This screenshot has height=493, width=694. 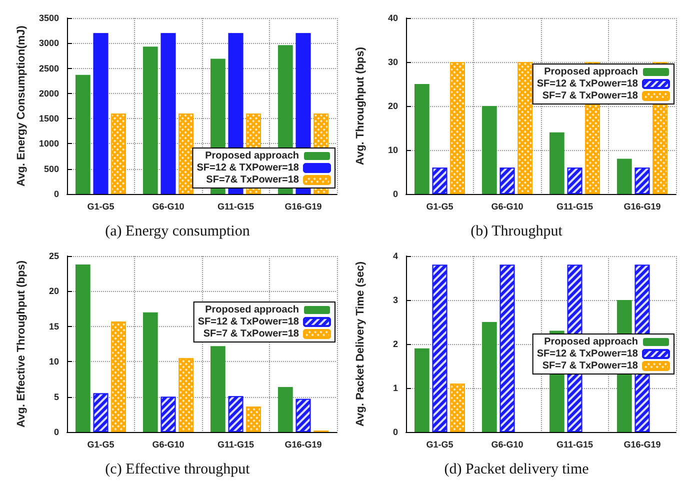 What do you see at coordinates (393, 18) in the screenshot?
I see `y-tick-label: 40` at bounding box center [393, 18].